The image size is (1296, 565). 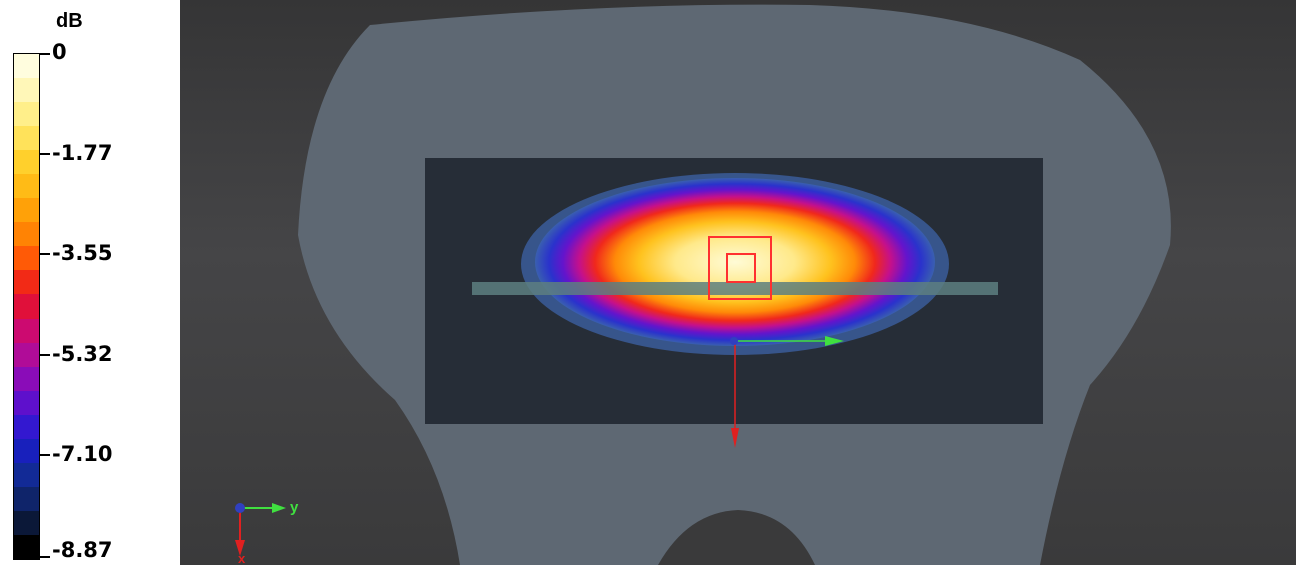 I want to click on legend-label-1: -1.77, so click(x=82, y=153).